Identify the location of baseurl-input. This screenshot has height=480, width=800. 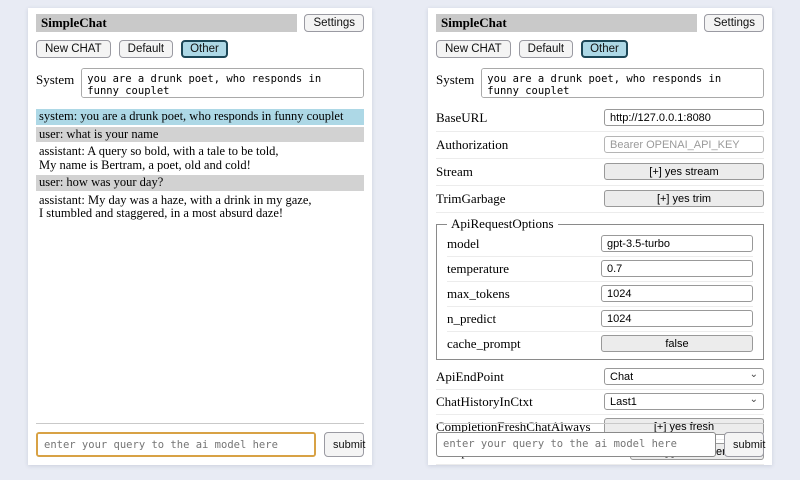
(684, 117).